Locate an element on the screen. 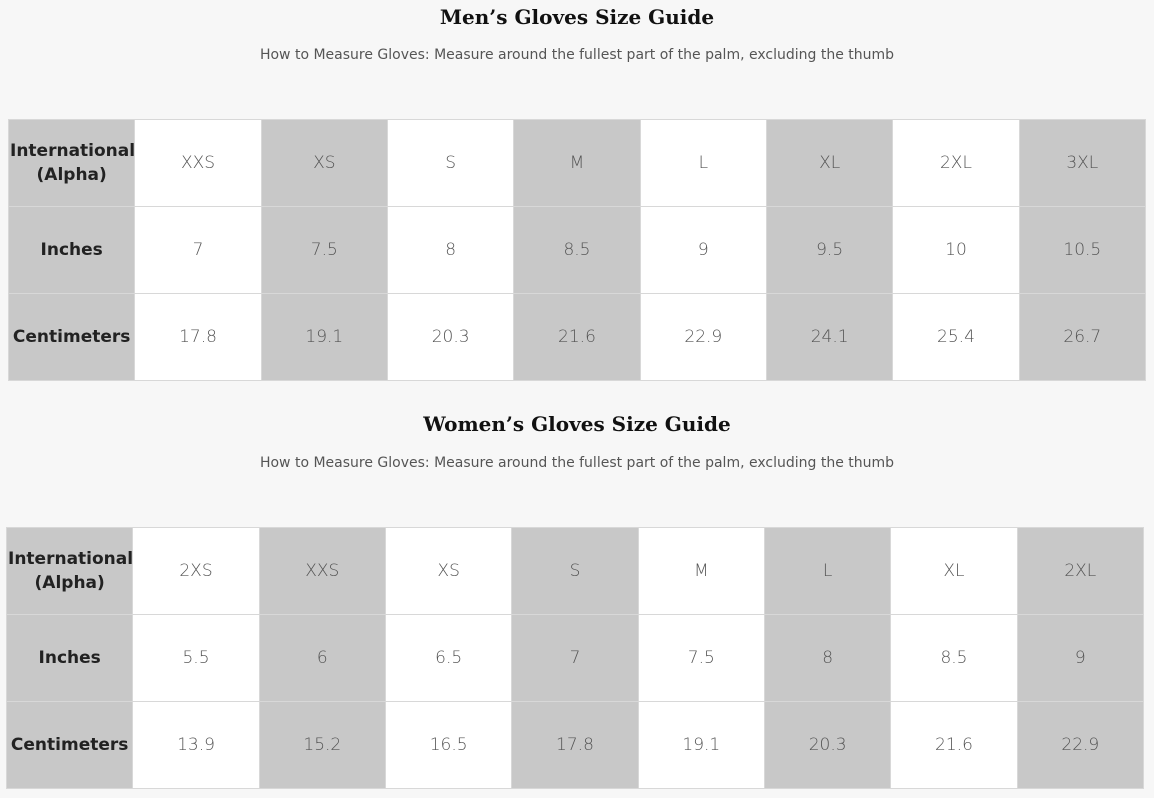  table-row: International (Alpha) XXS XS S M L XL 2XL 3XL is located at coordinates (577, 163).